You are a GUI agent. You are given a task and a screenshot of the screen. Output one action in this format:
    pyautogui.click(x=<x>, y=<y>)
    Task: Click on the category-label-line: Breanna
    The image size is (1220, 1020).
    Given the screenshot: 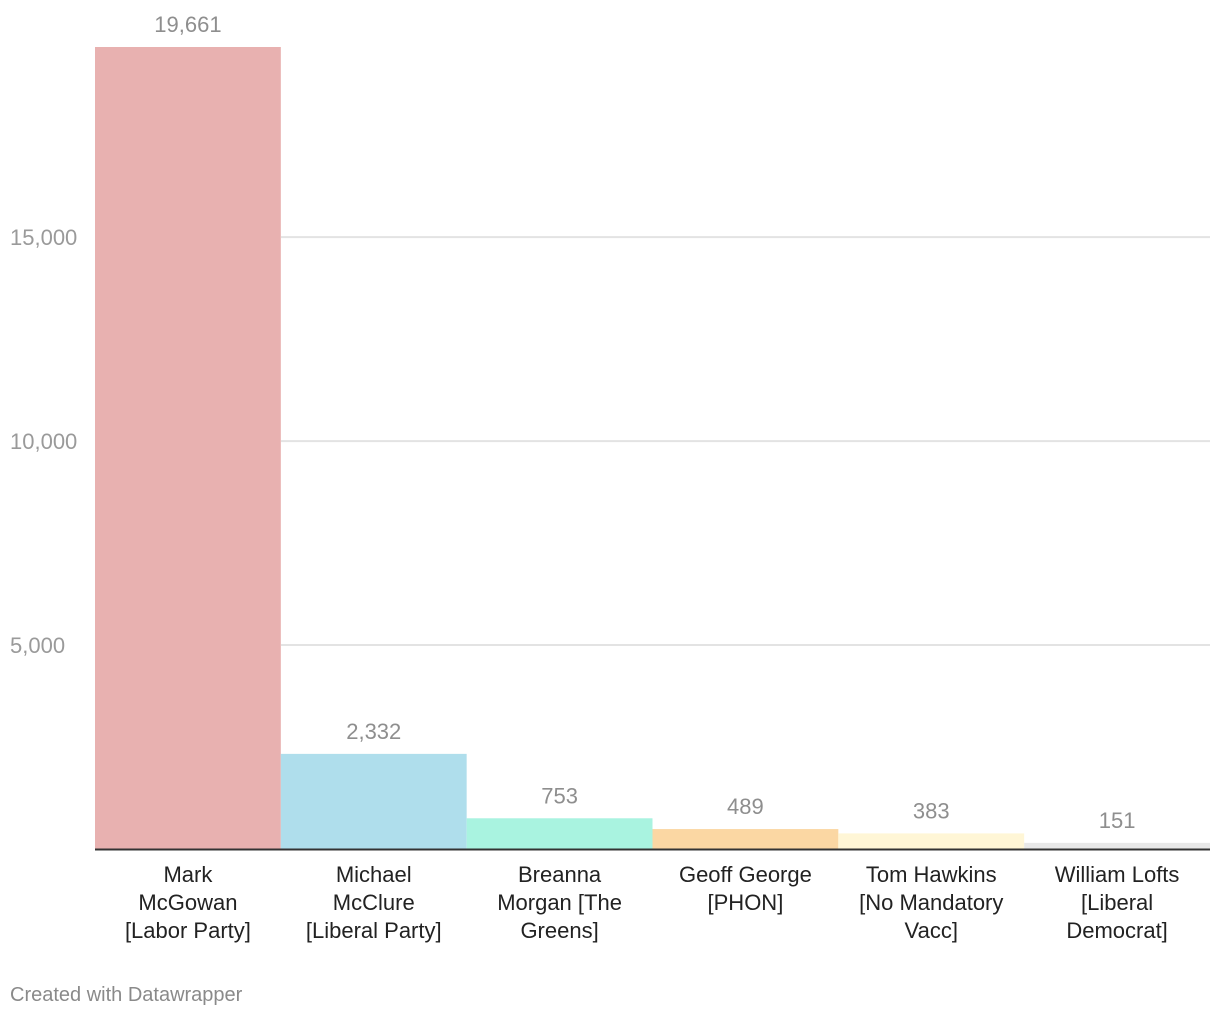 What is the action you would take?
    pyautogui.click(x=560, y=874)
    